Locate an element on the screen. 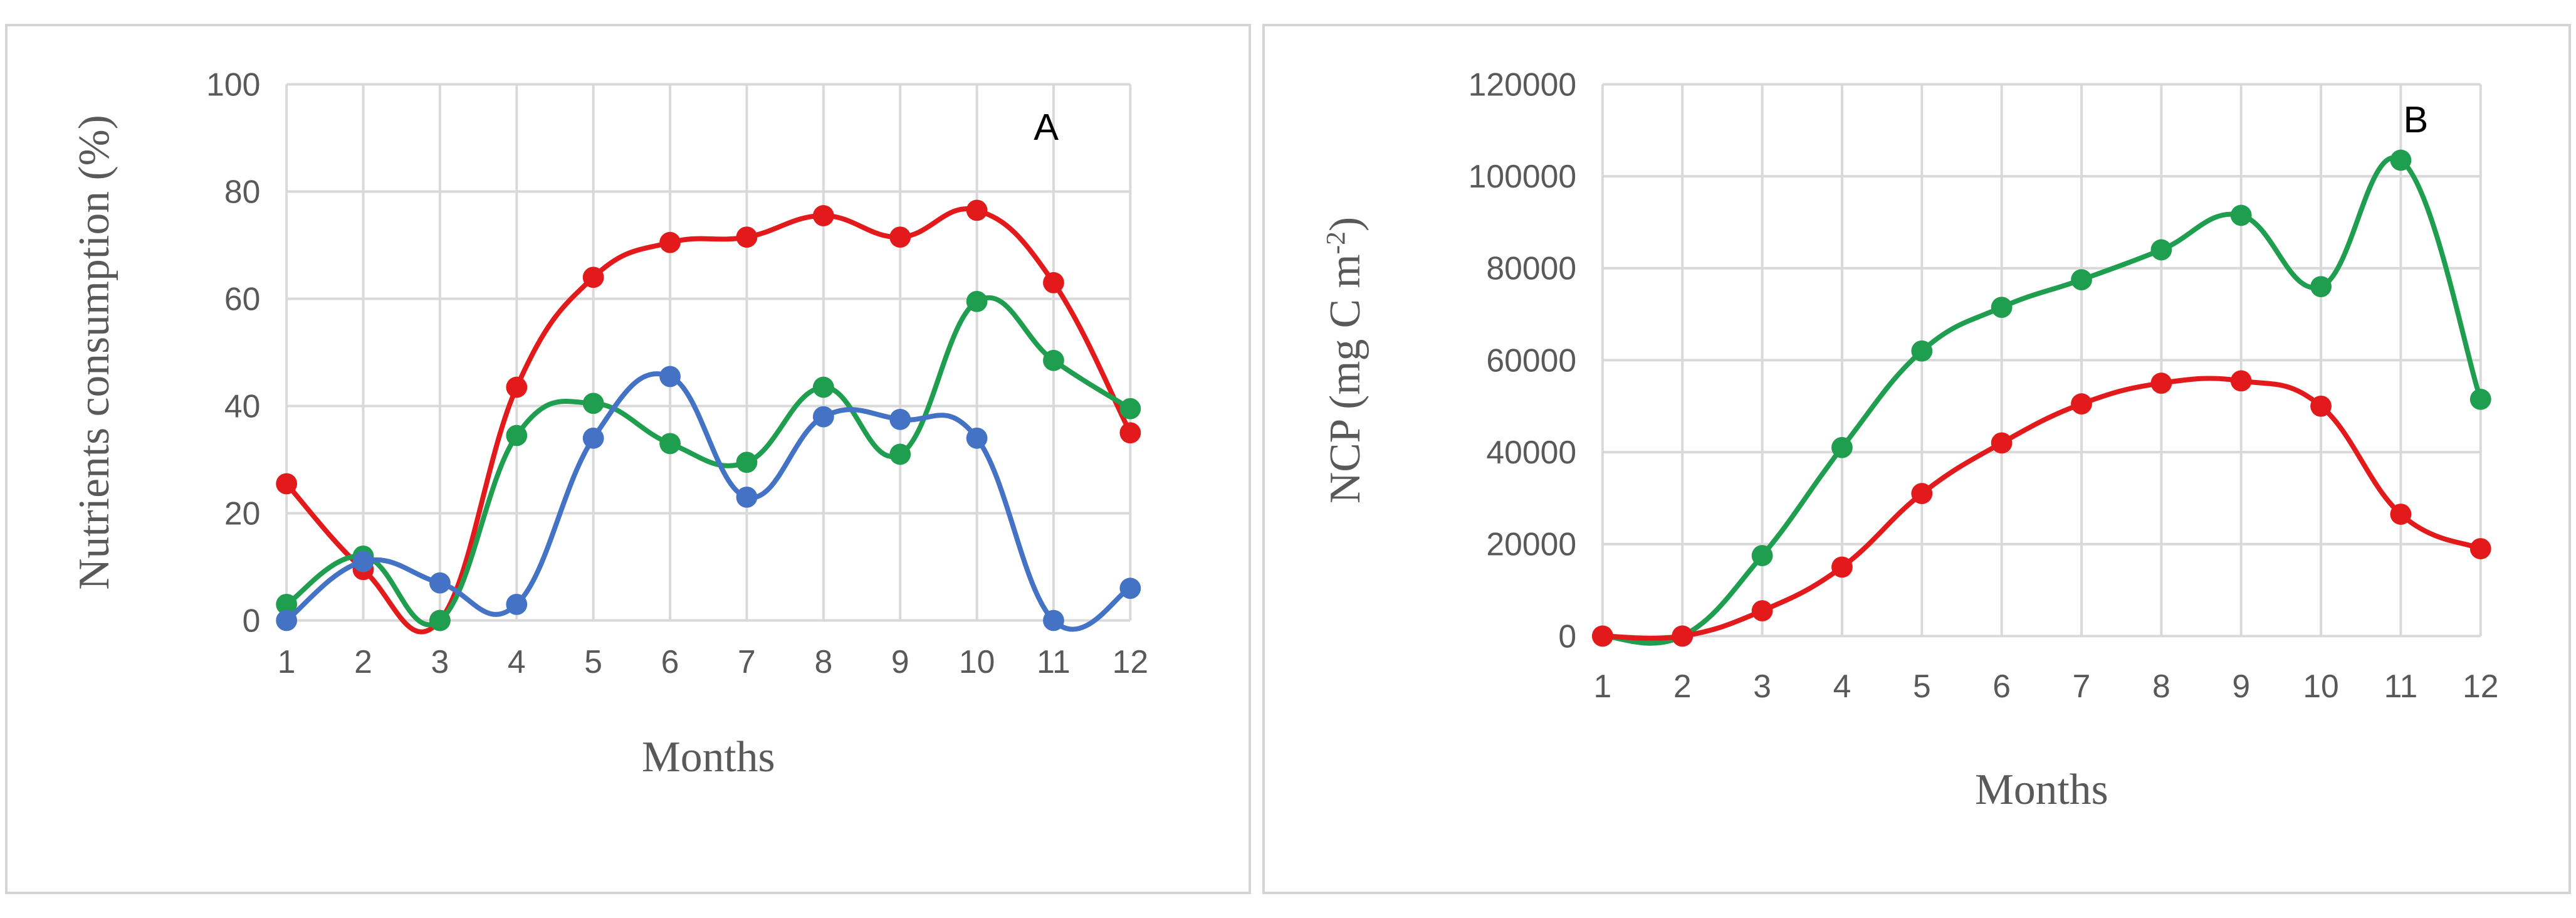  y-tick-label: 60000 is located at coordinates (1531, 360).